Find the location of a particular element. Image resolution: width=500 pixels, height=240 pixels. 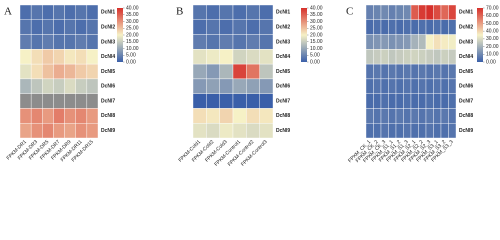

colorbar-tick-label: 50.00 is located at coordinates (492, 24).